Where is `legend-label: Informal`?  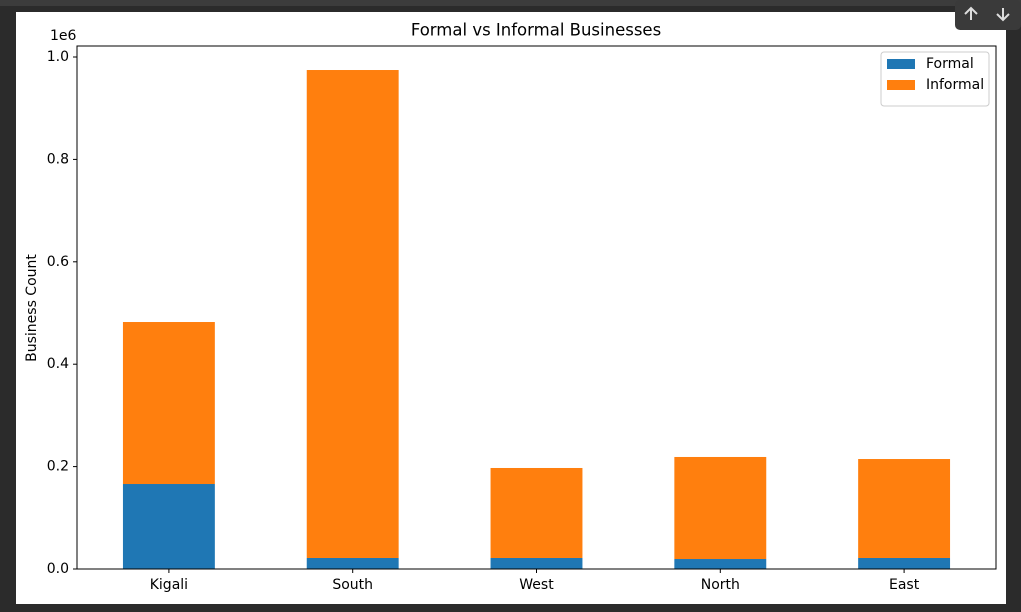 legend-label: Informal is located at coordinates (955, 85).